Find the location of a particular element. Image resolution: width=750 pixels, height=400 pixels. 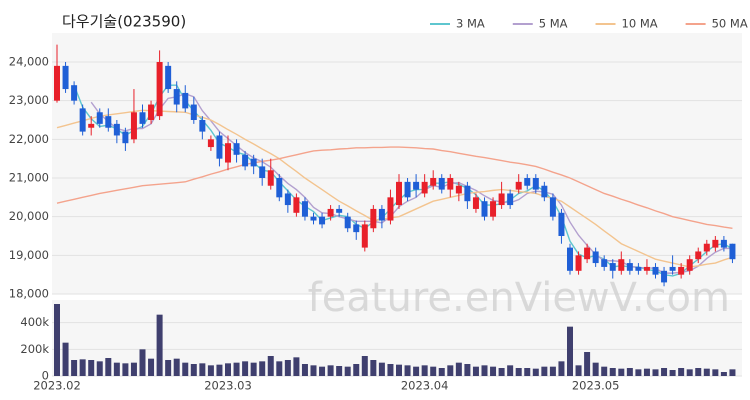

legend-label: 5 MA is located at coordinates (553, 24).